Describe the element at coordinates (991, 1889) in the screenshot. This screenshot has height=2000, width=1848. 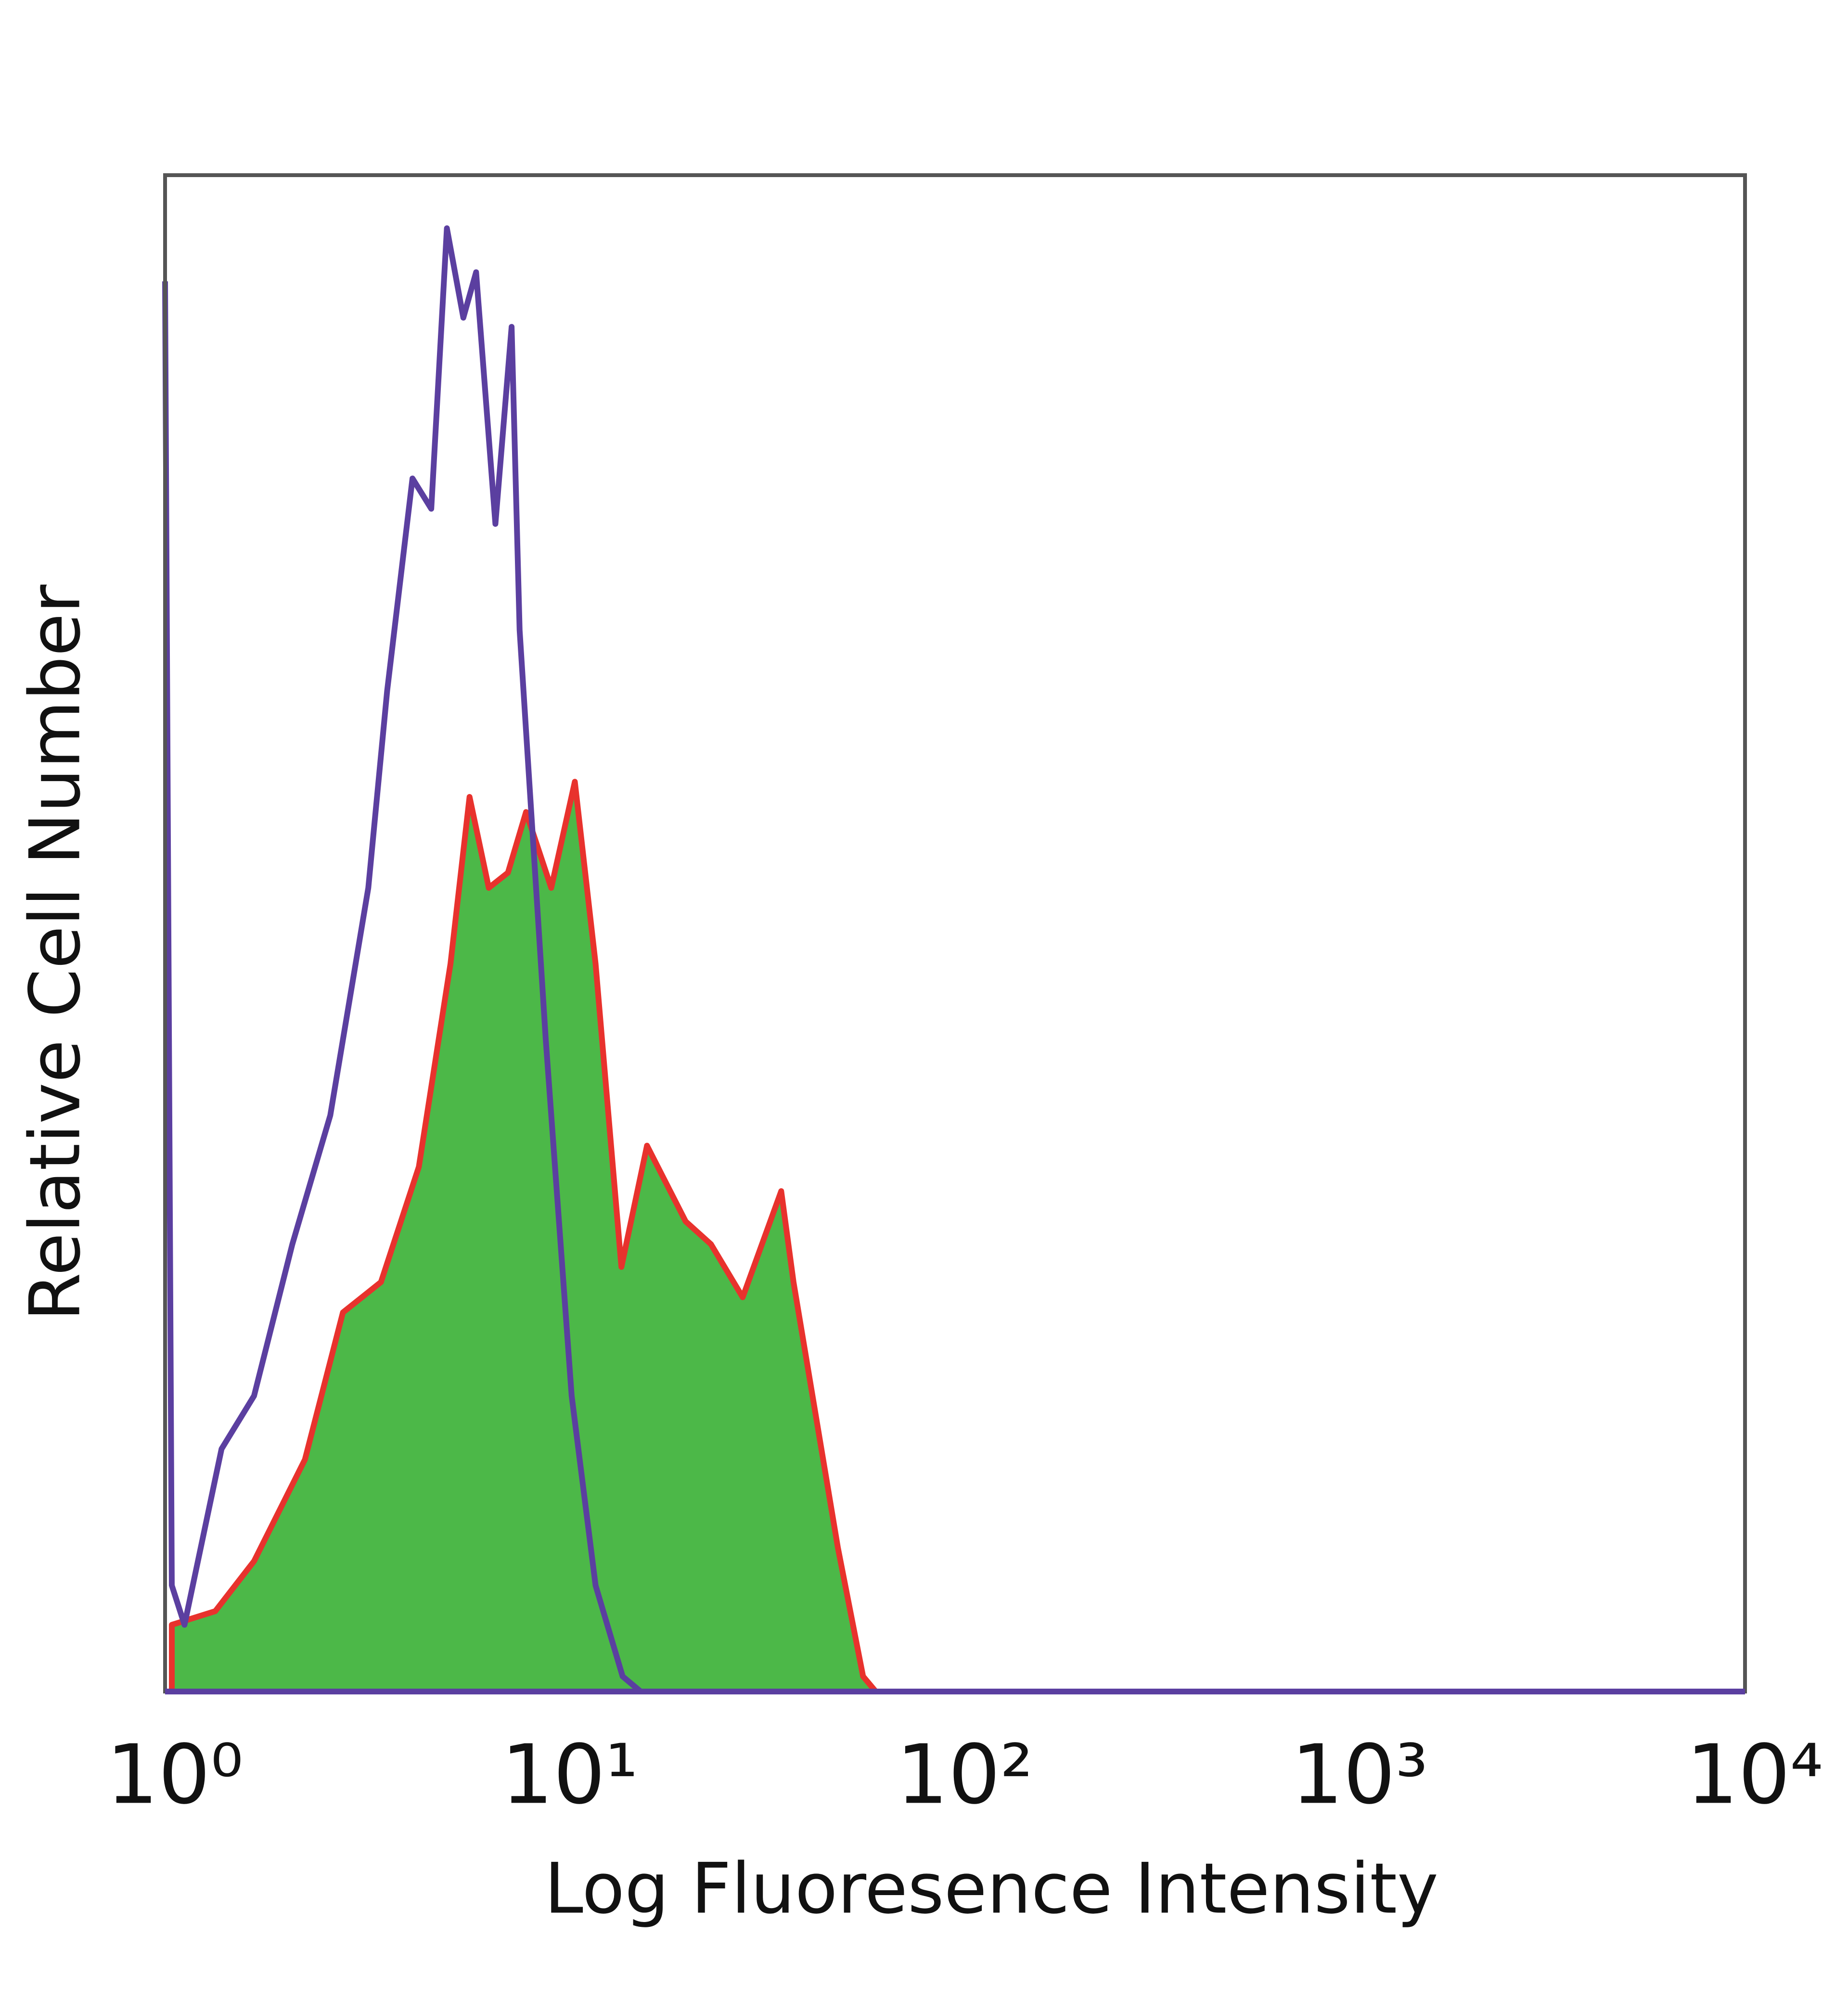
I see `x-axis-label: Log Fluoresence Intensity` at that location.